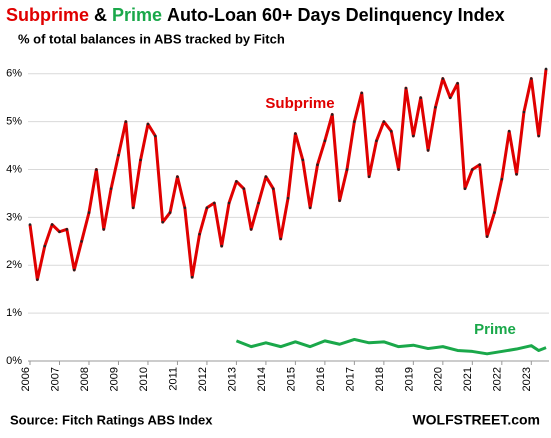  Describe the element at coordinates (262, 379) in the screenshot. I see `x-tick-label: 2014` at that location.